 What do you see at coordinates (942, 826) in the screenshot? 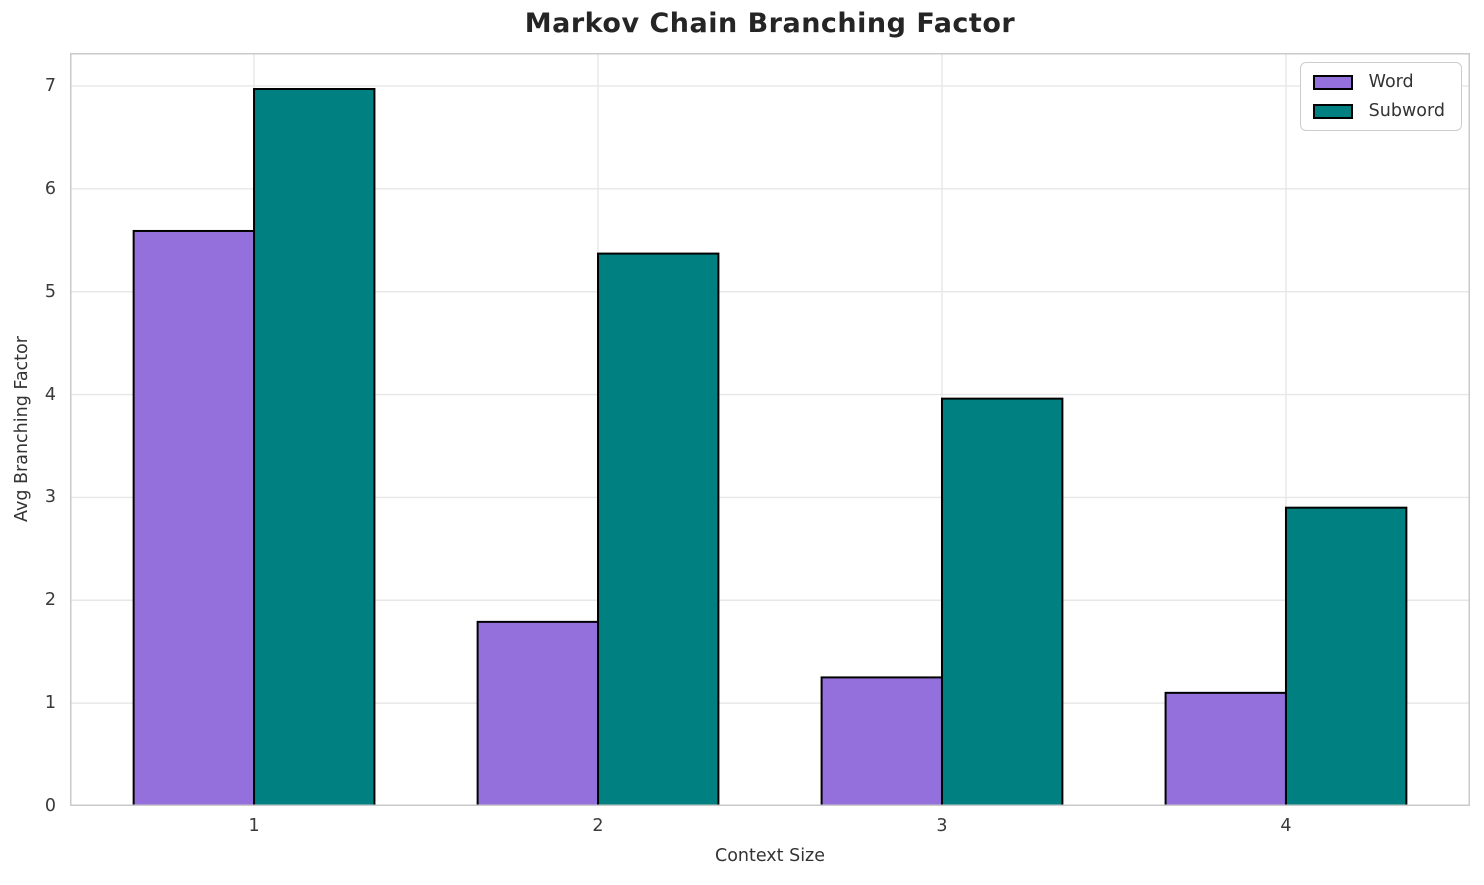
I see `x-tick-label: 3` at bounding box center [942, 826].